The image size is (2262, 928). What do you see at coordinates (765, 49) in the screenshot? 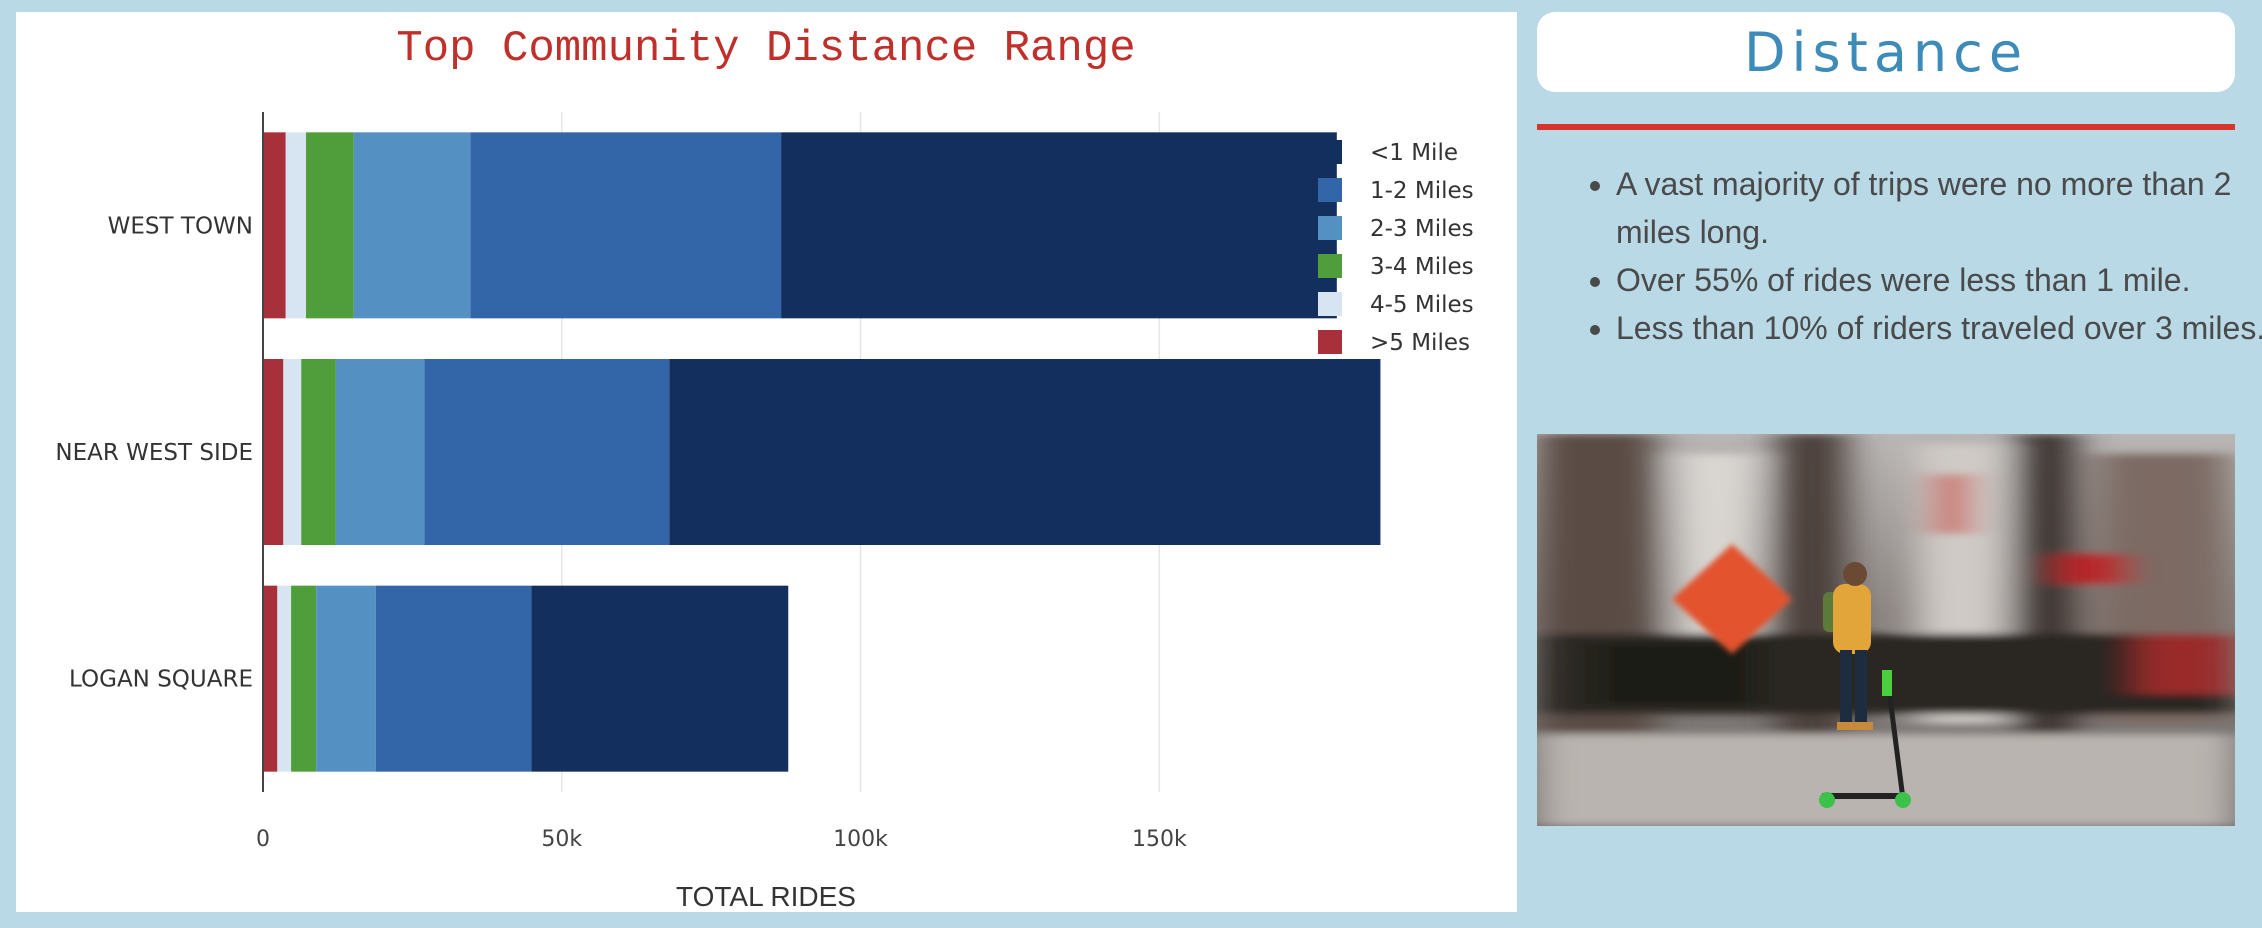
I see `chart-title: Top Community Distance Range` at bounding box center [765, 49].